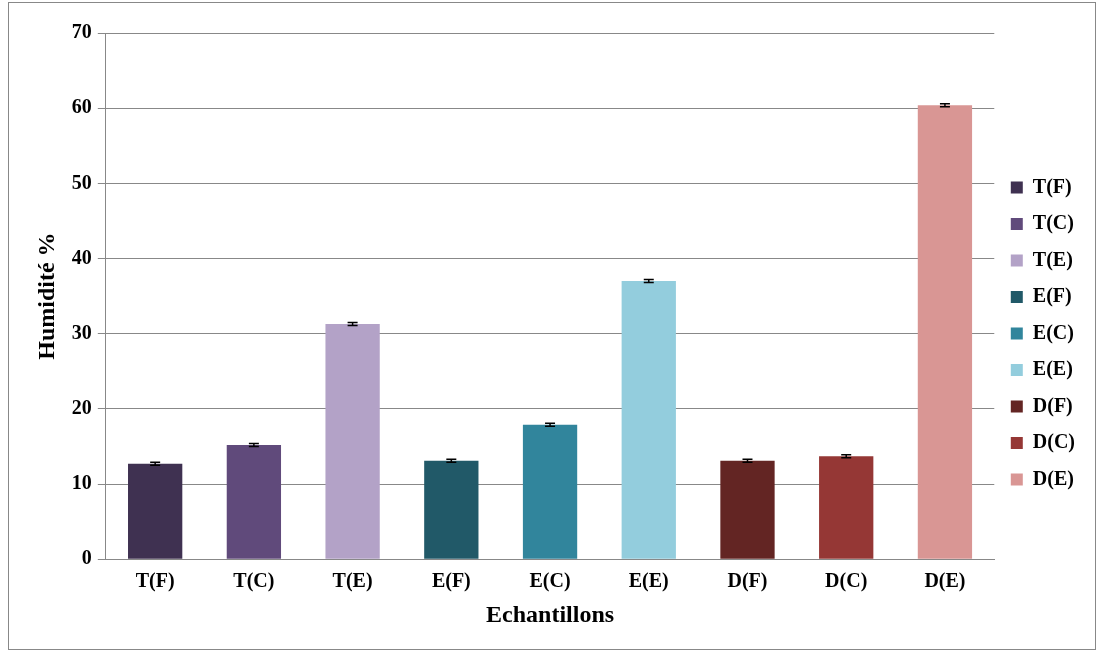 The width and height of the screenshot is (1098, 653). Describe the element at coordinates (352, 581) in the screenshot. I see `x-tick-label: T(E)` at that location.